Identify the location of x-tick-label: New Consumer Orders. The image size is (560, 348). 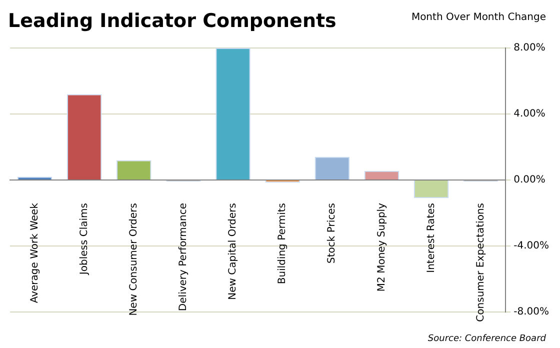
(134, 259).